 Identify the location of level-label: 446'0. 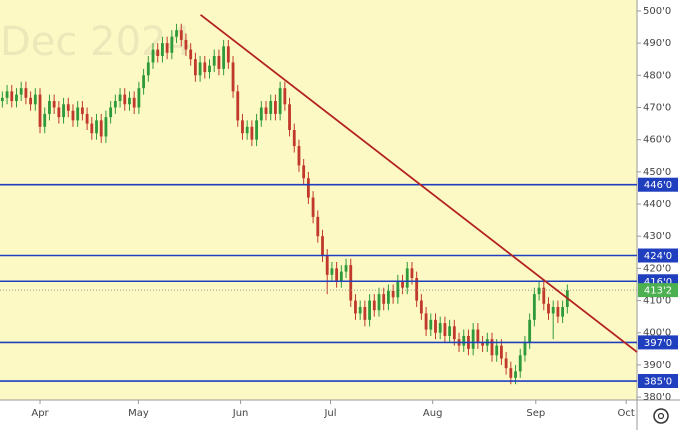
(658, 185).